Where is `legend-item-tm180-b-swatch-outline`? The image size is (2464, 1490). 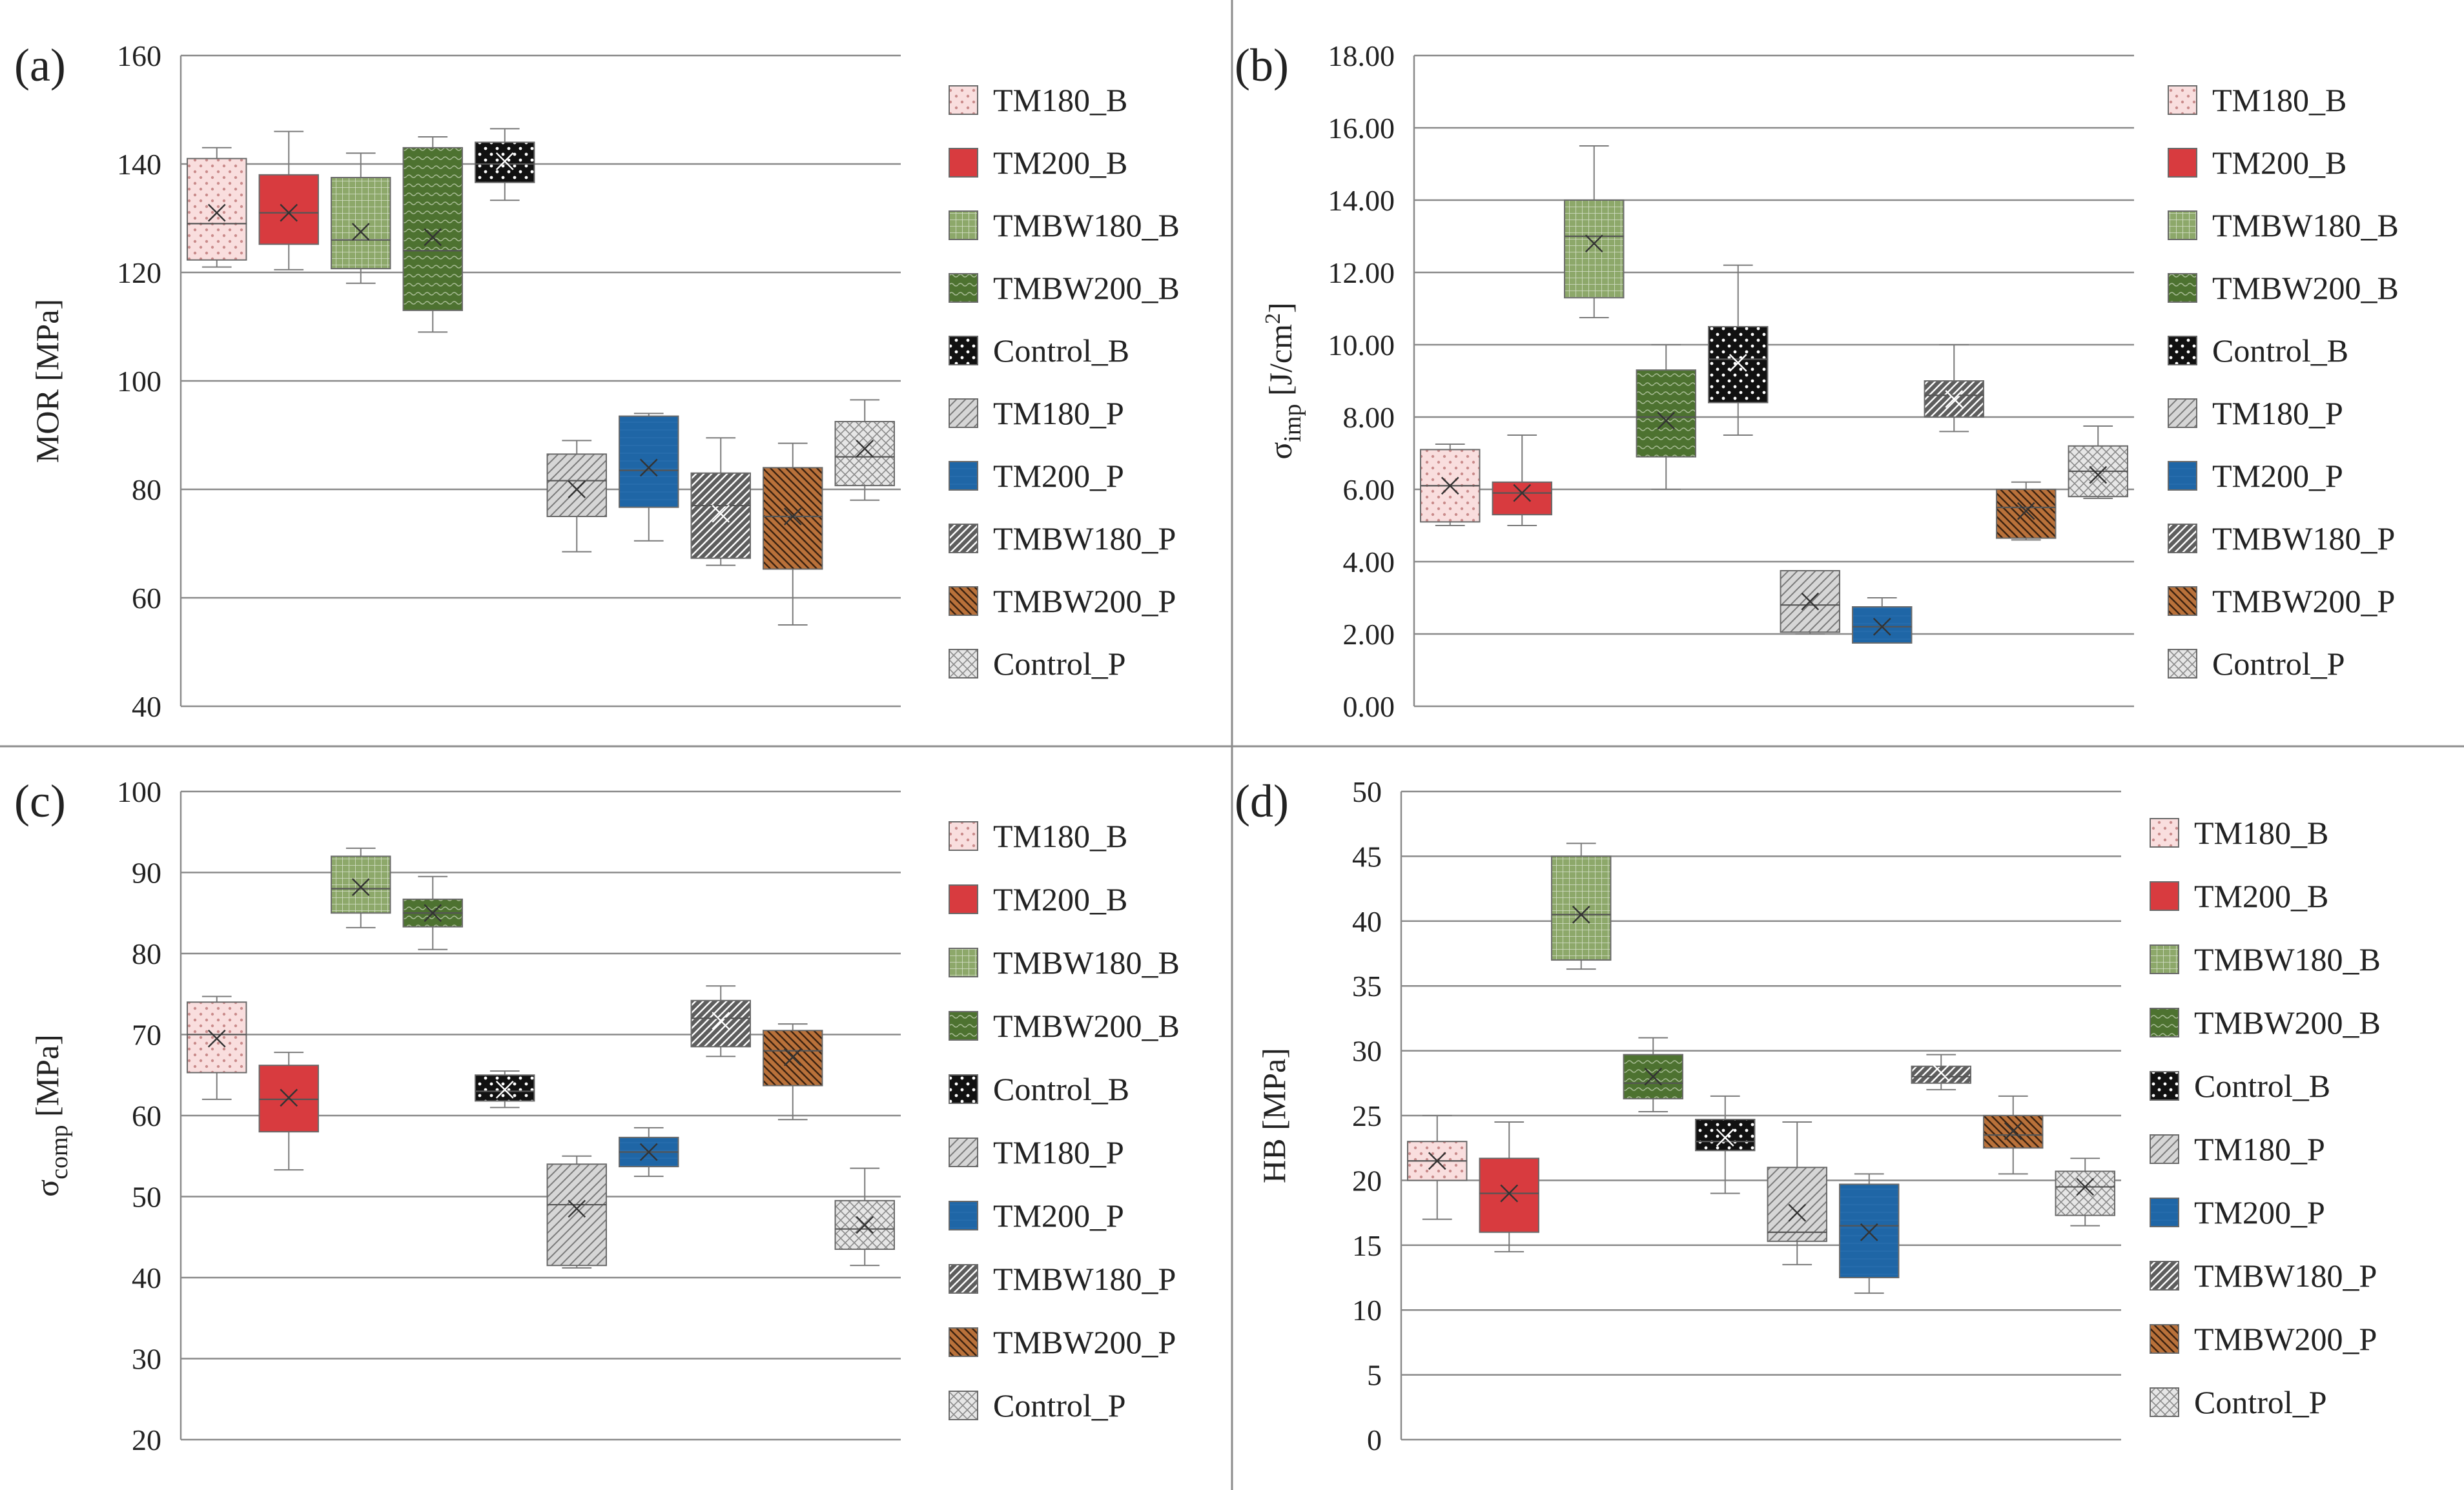 legend-item-tm180-b-swatch-outline is located at coordinates (963, 836).